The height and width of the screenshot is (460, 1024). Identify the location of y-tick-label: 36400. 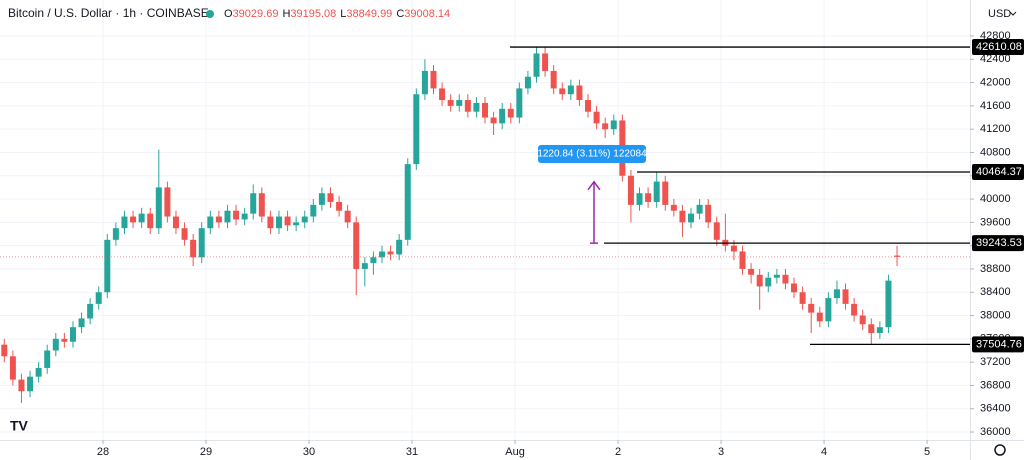
(995, 409).